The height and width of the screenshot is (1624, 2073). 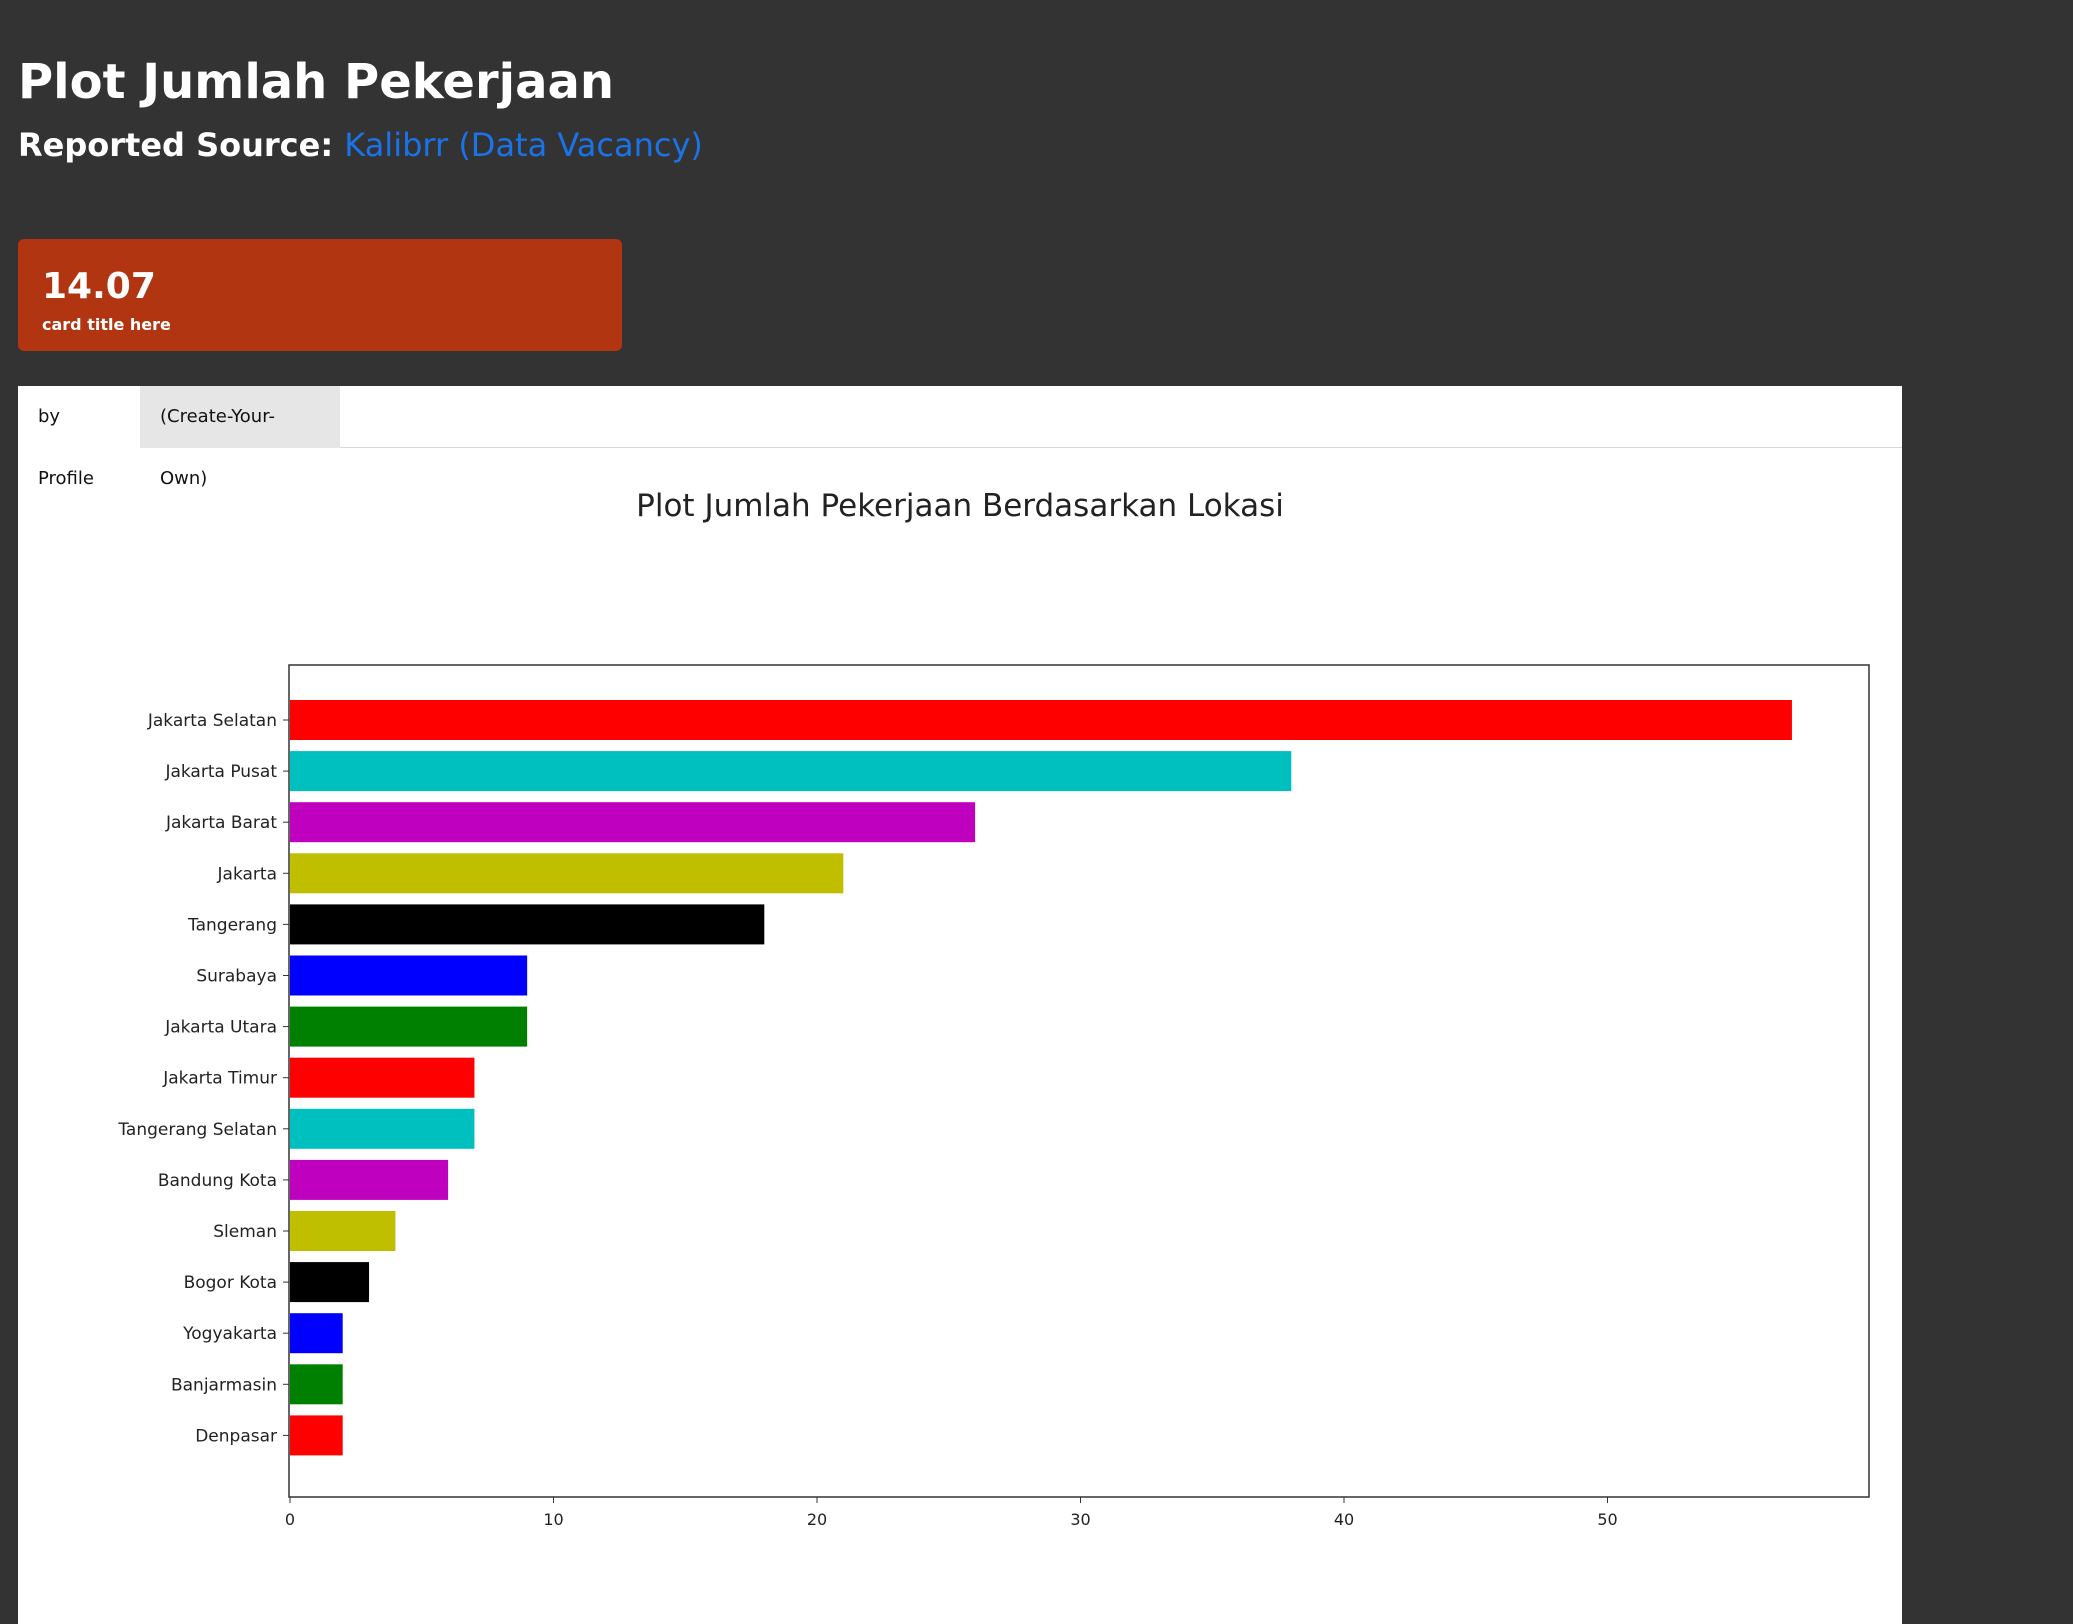 I want to click on stat-card: 14.07 card title here, so click(x=320, y=295).